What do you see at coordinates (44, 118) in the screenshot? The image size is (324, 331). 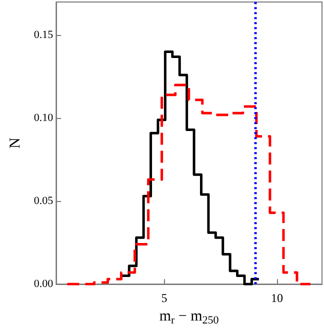 I see `y-tick-label: 0.10` at bounding box center [44, 118].